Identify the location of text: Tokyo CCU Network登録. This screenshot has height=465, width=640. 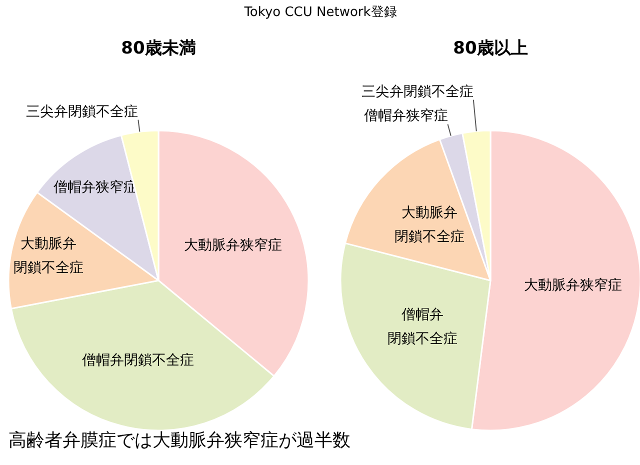
(320, 12).